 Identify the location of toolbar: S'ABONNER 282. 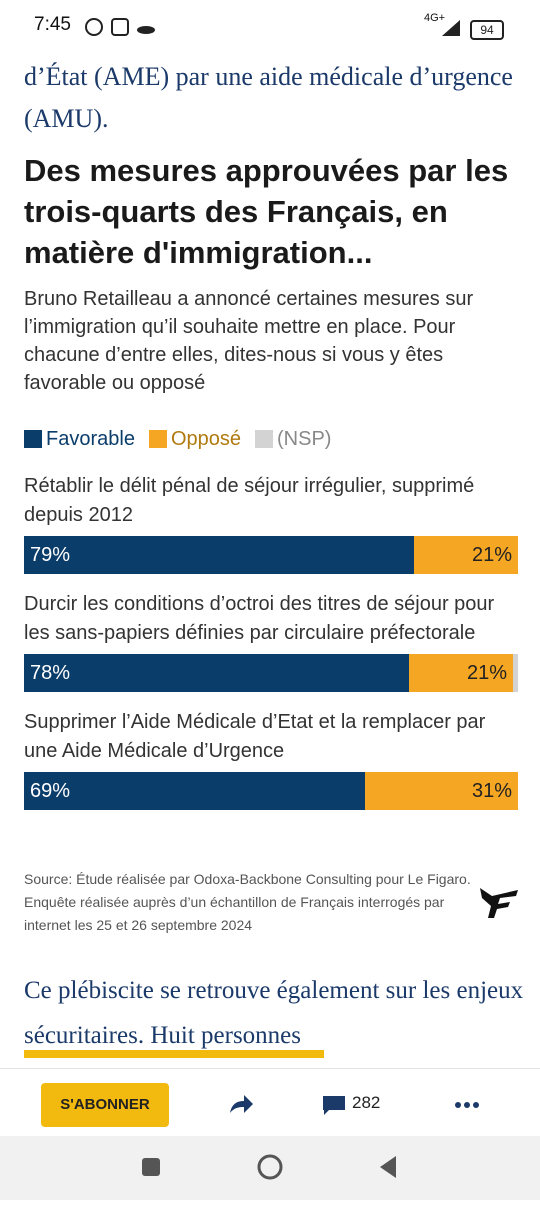
(270, 1102).